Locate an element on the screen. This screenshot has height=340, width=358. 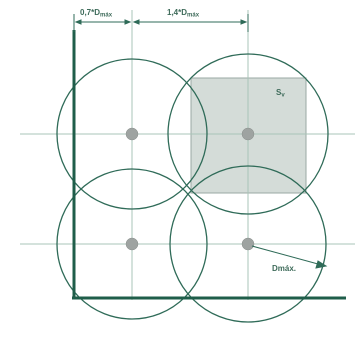
dimension-lines is located at coordinates (161, 23).